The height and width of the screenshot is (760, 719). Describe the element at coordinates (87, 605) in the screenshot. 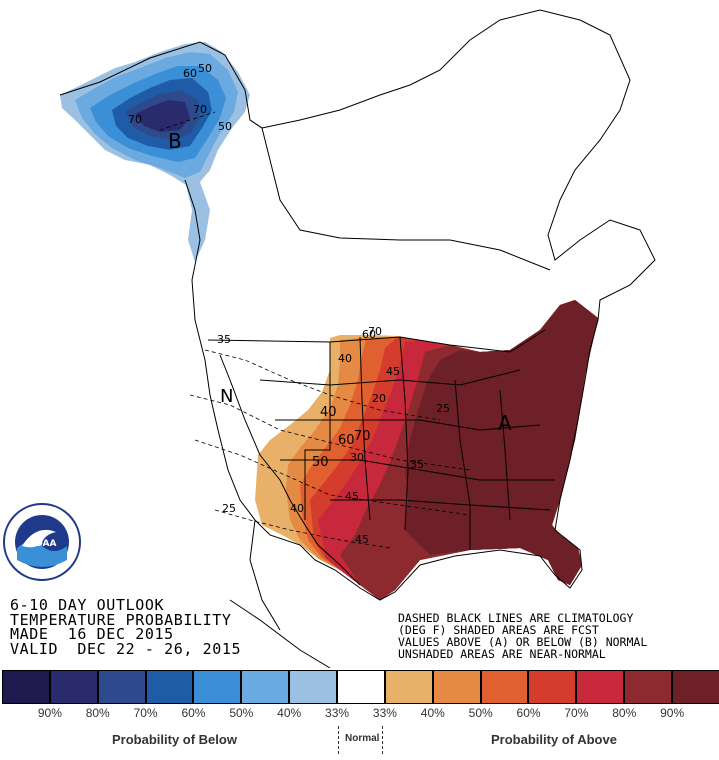

I see `outlook-title: 6-10 DAY OUTLOOK` at that location.